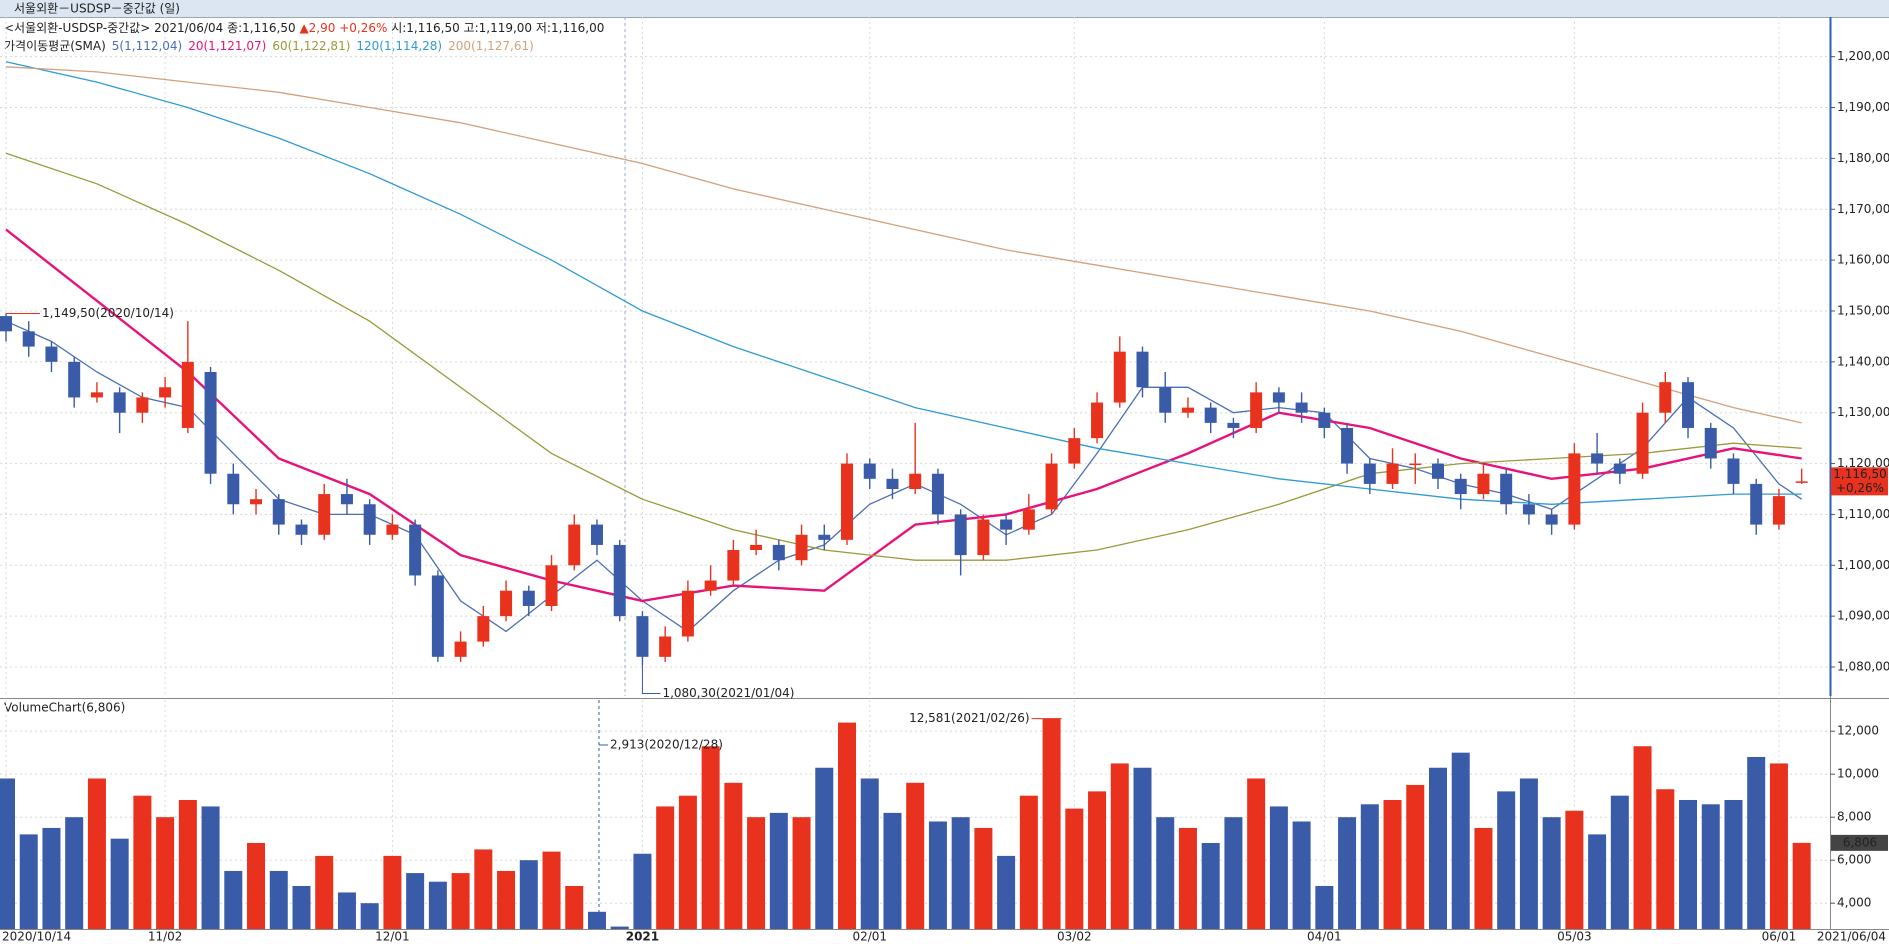 The image size is (1889, 944). I want to click on y-tick-label: 1,110,00, so click(1863, 514).